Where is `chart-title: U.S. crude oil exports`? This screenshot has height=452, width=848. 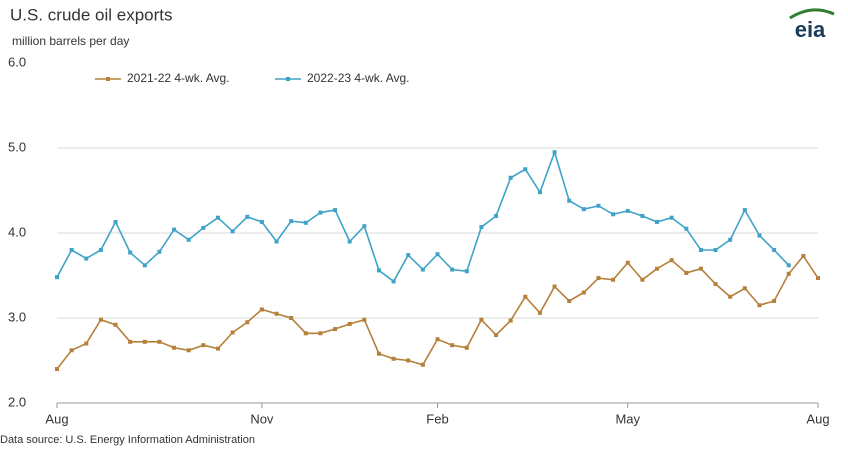
chart-title: U.S. crude oil exports is located at coordinates (91, 14).